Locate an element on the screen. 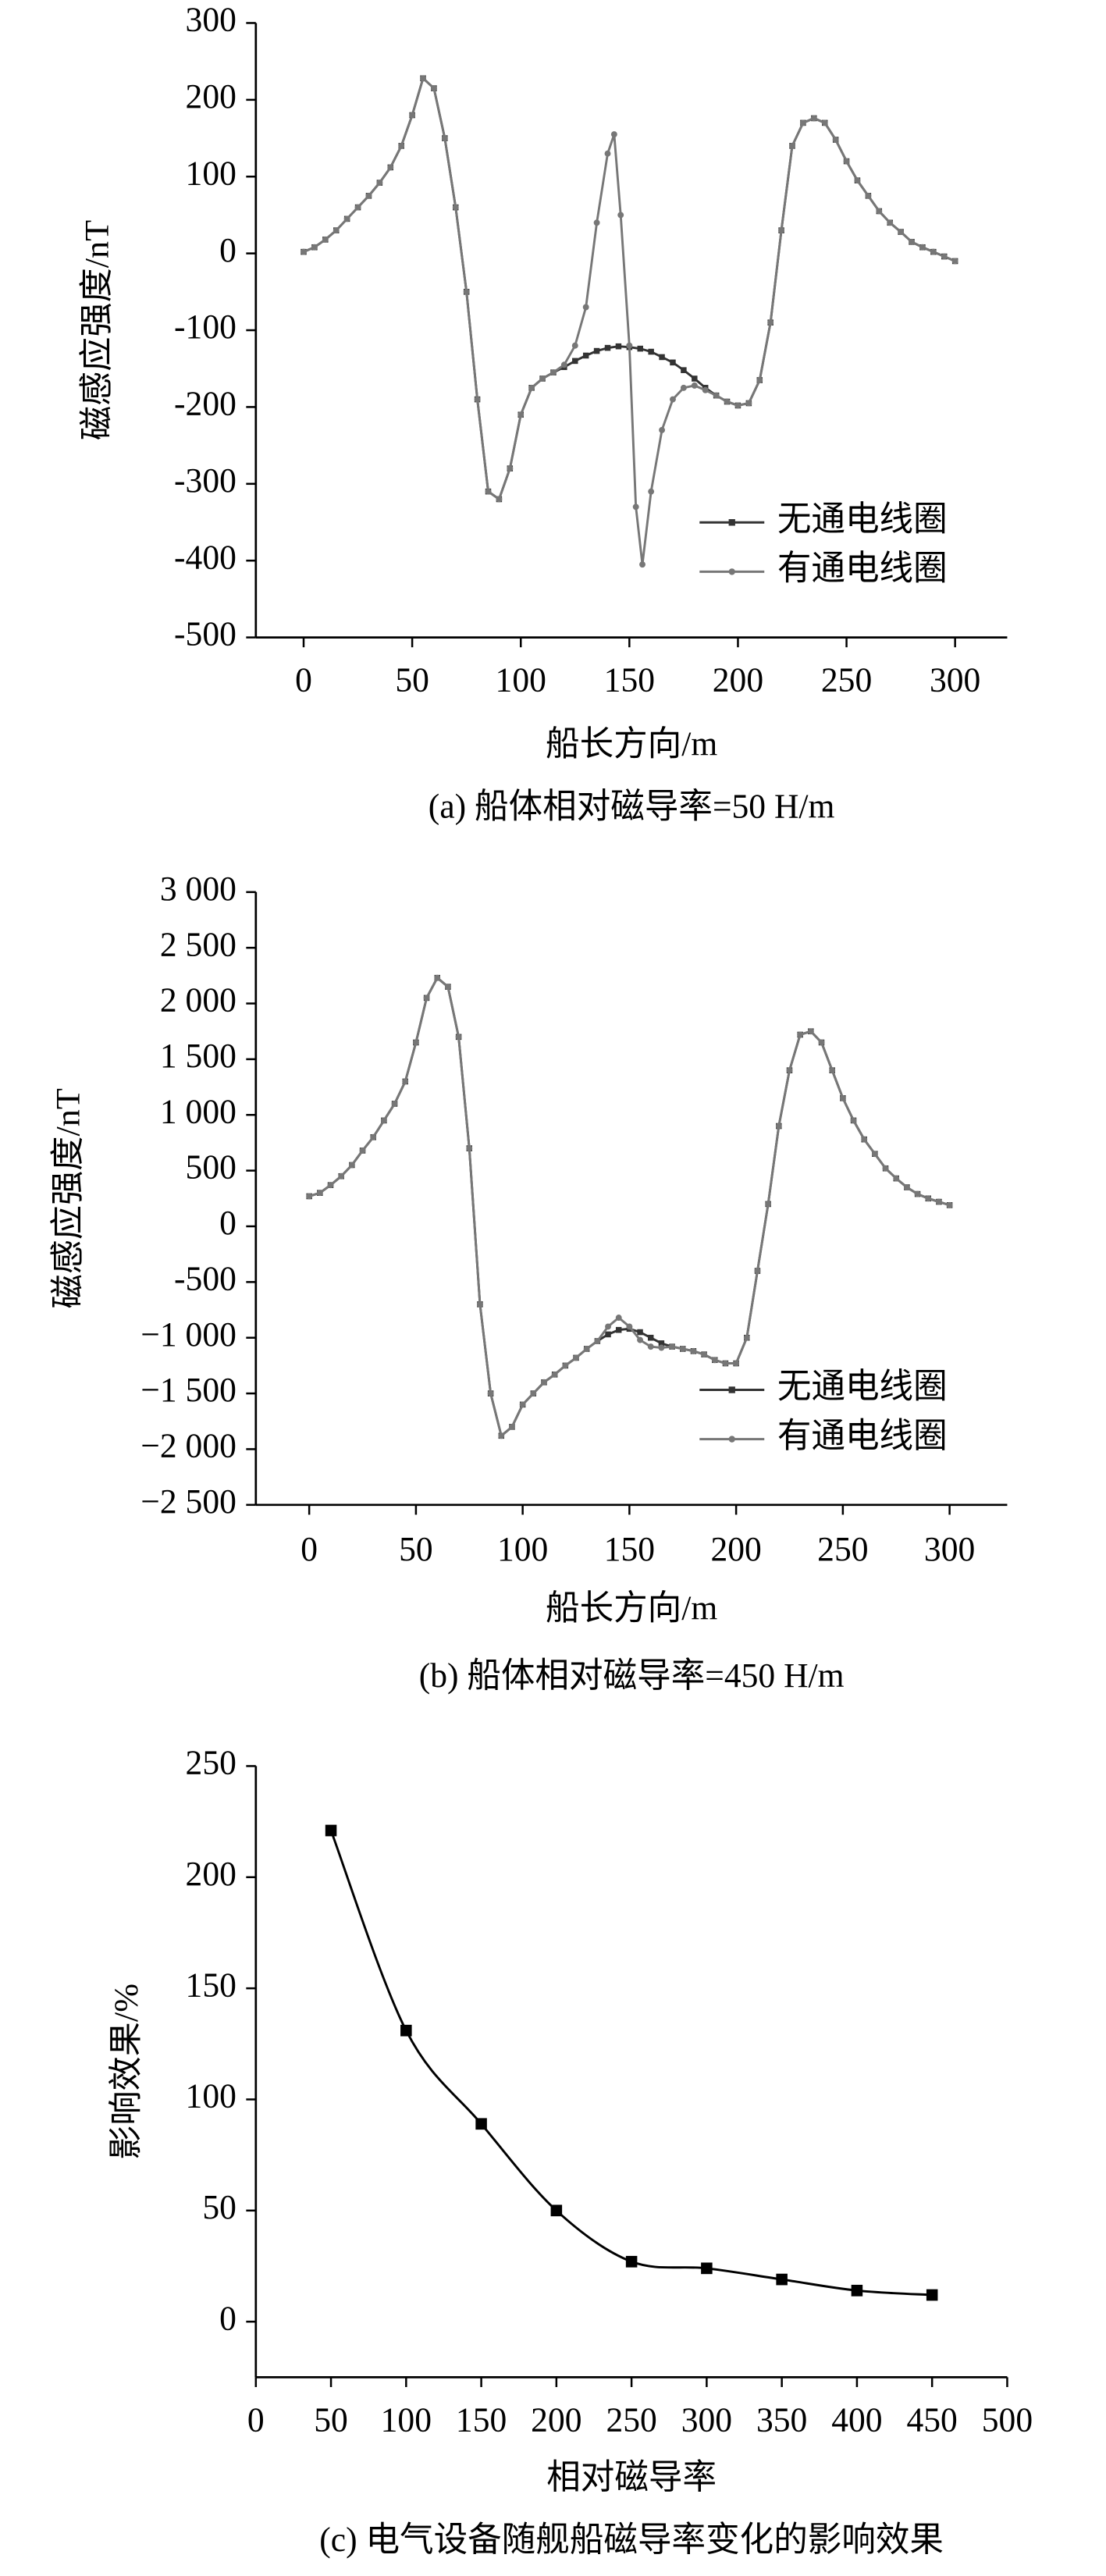 The width and height of the screenshot is (1106, 2576). x-tick-label: 250 is located at coordinates (847, 680).